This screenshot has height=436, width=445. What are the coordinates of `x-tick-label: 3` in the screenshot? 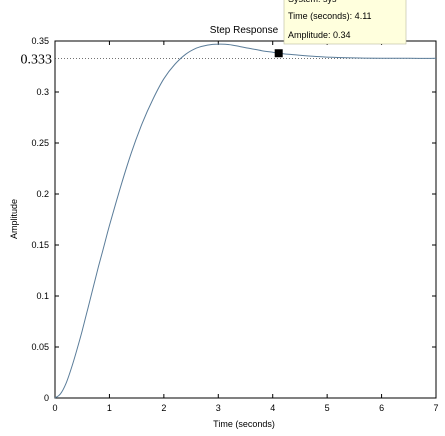 It's located at (218, 408).